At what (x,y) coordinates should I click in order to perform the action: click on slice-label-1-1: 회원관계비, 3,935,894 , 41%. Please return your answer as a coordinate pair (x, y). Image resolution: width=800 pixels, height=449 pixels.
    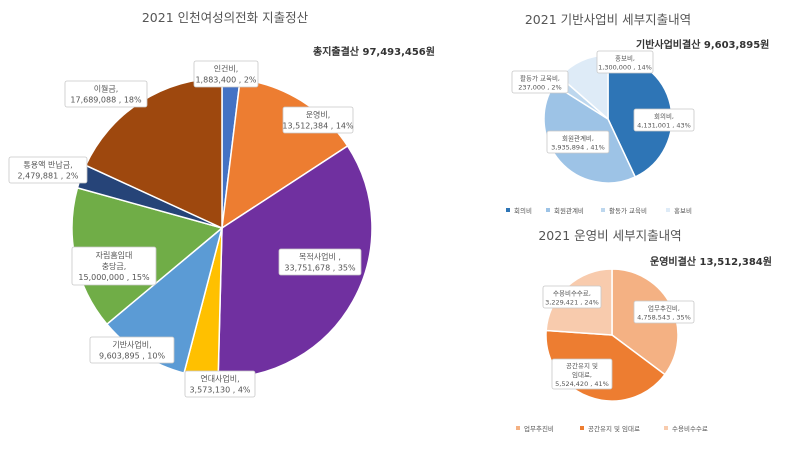
    Looking at the image, I should click on (578, 143).